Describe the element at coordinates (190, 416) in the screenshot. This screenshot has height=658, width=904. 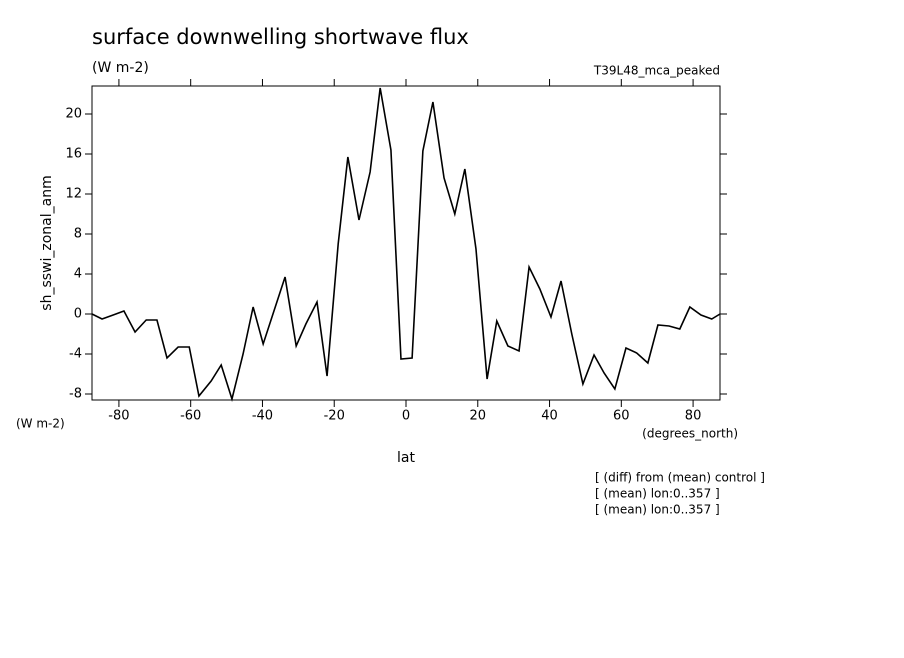
I see `x-tick-label: -60` at that location.